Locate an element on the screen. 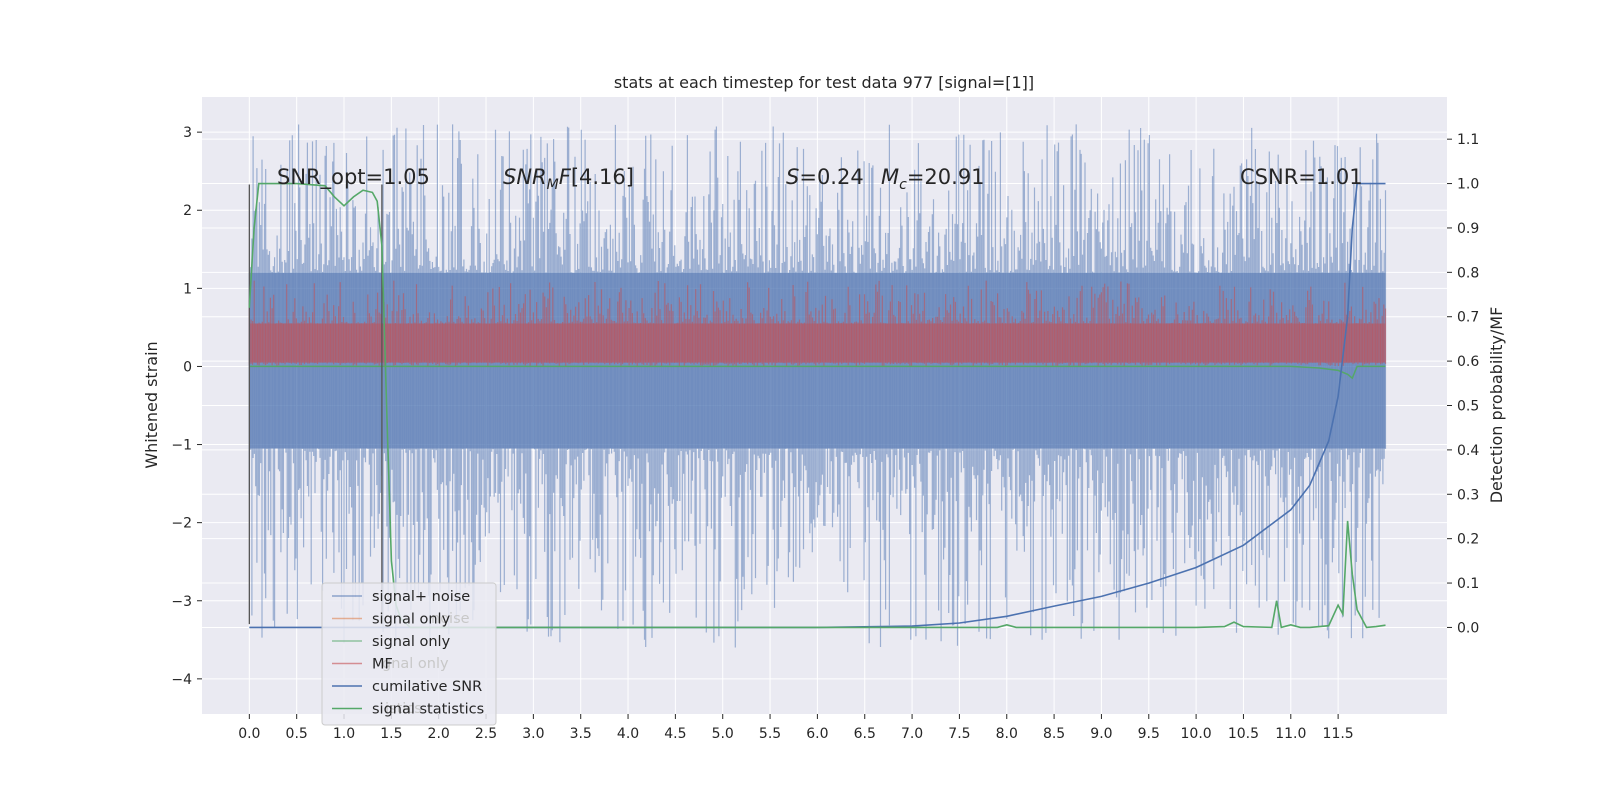 The height and width of the screenshot is (800, 1600). annotation-snr-mf: SNRMF[4.16] is located at coordinates (568, 179).